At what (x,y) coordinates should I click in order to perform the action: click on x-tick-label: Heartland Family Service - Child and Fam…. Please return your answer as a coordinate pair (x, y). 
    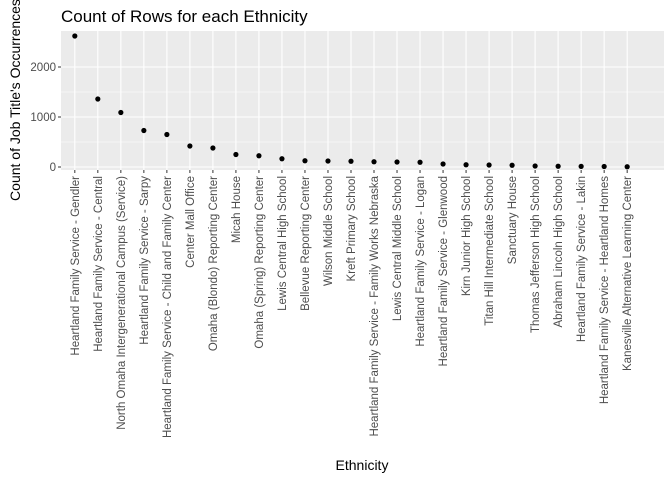
    Looking at the image, I should click on (168, 307).